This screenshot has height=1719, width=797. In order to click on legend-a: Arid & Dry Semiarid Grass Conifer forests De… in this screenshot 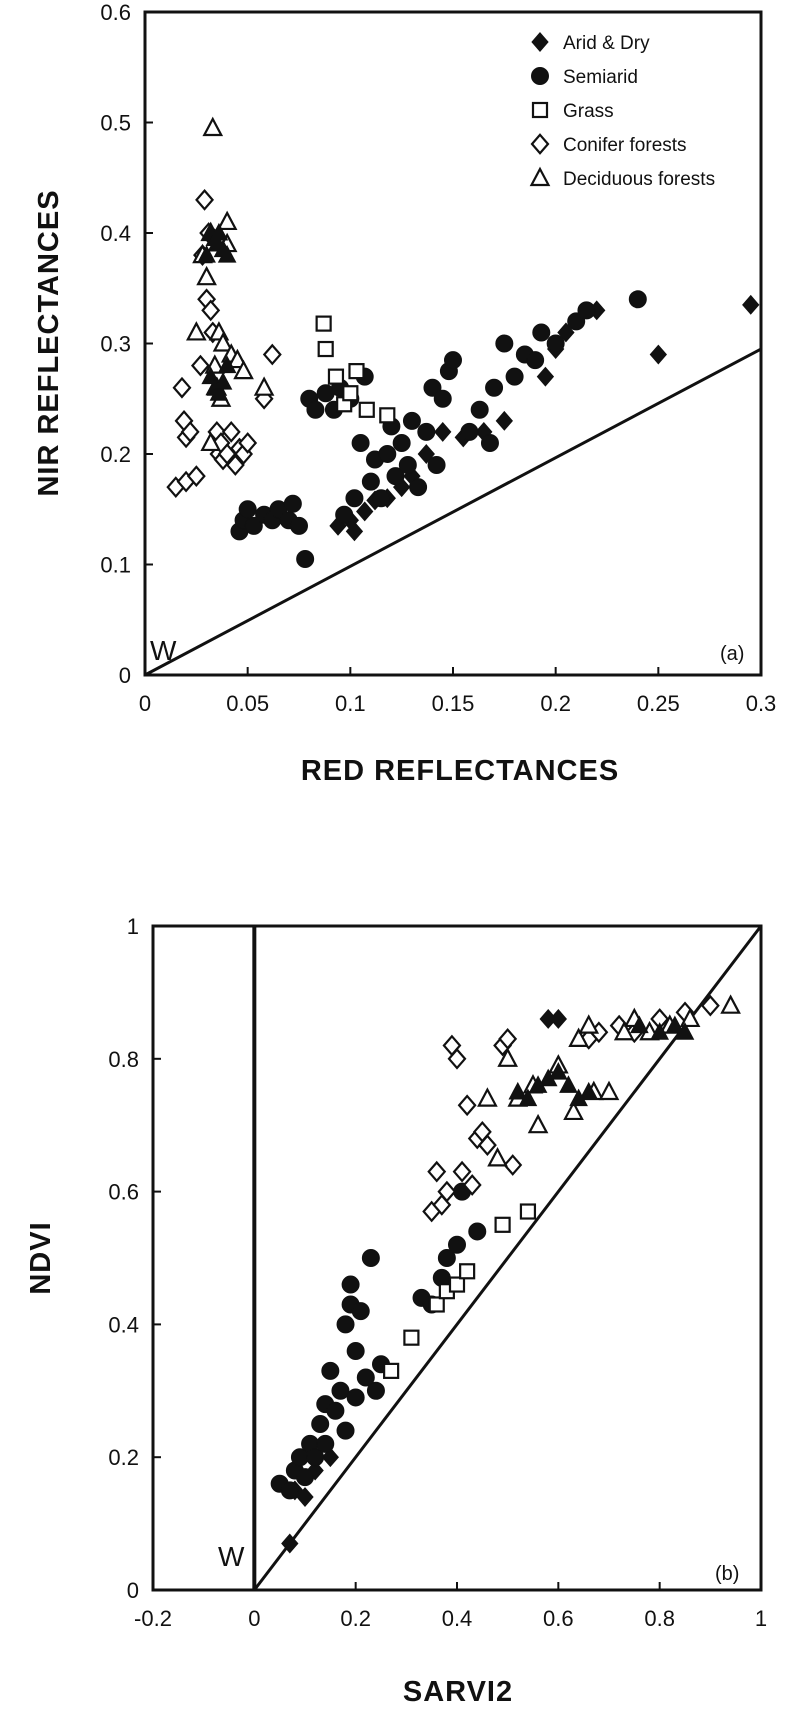, I will do `click(622, 111)`.